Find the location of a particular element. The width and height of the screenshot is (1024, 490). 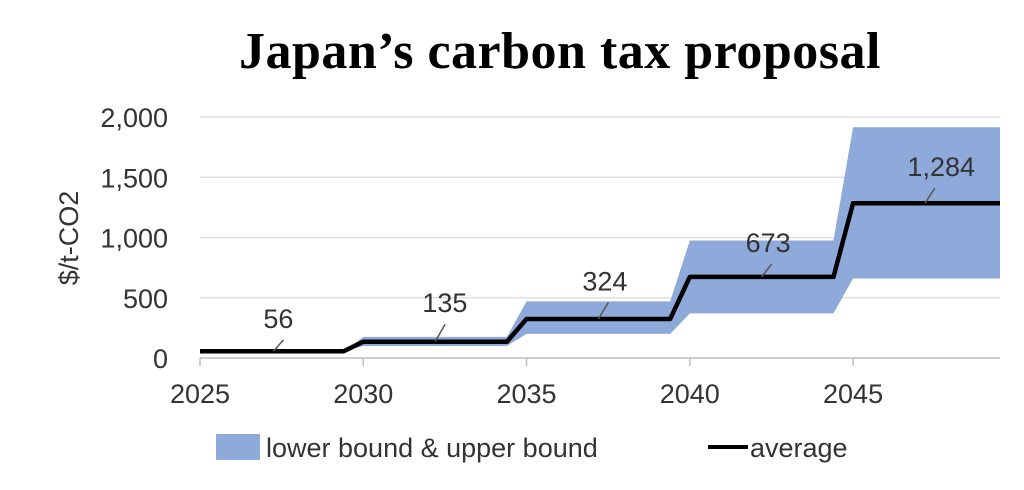

legend-band-label: lower bound & upper bound is located at coordinates (432, 448).